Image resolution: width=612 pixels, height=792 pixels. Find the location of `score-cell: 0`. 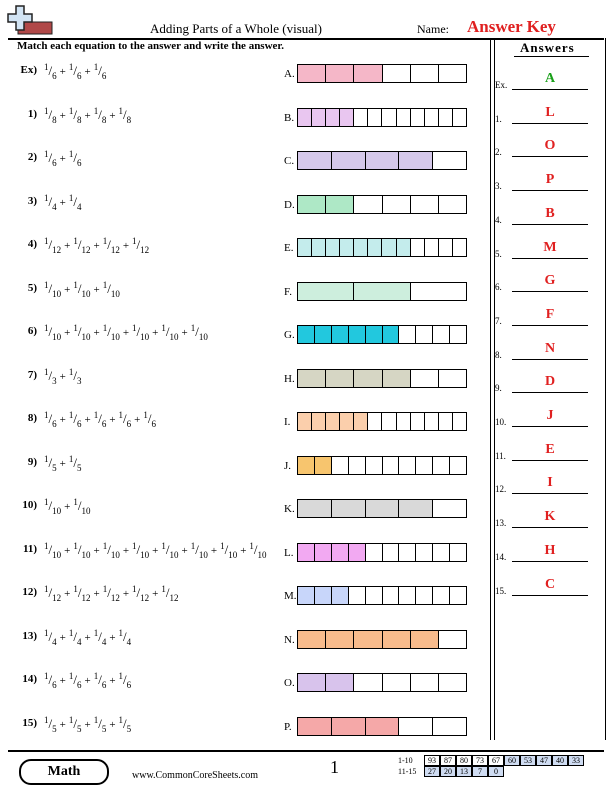

score-cell: 0 is located at coordinates (496, 771).